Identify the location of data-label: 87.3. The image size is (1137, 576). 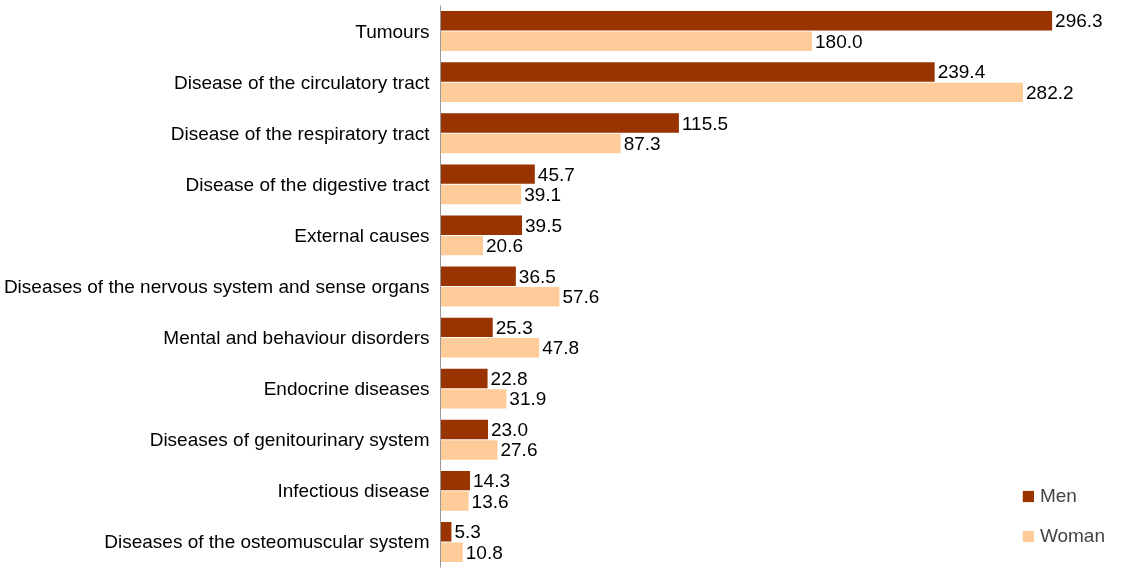
(642, 143).